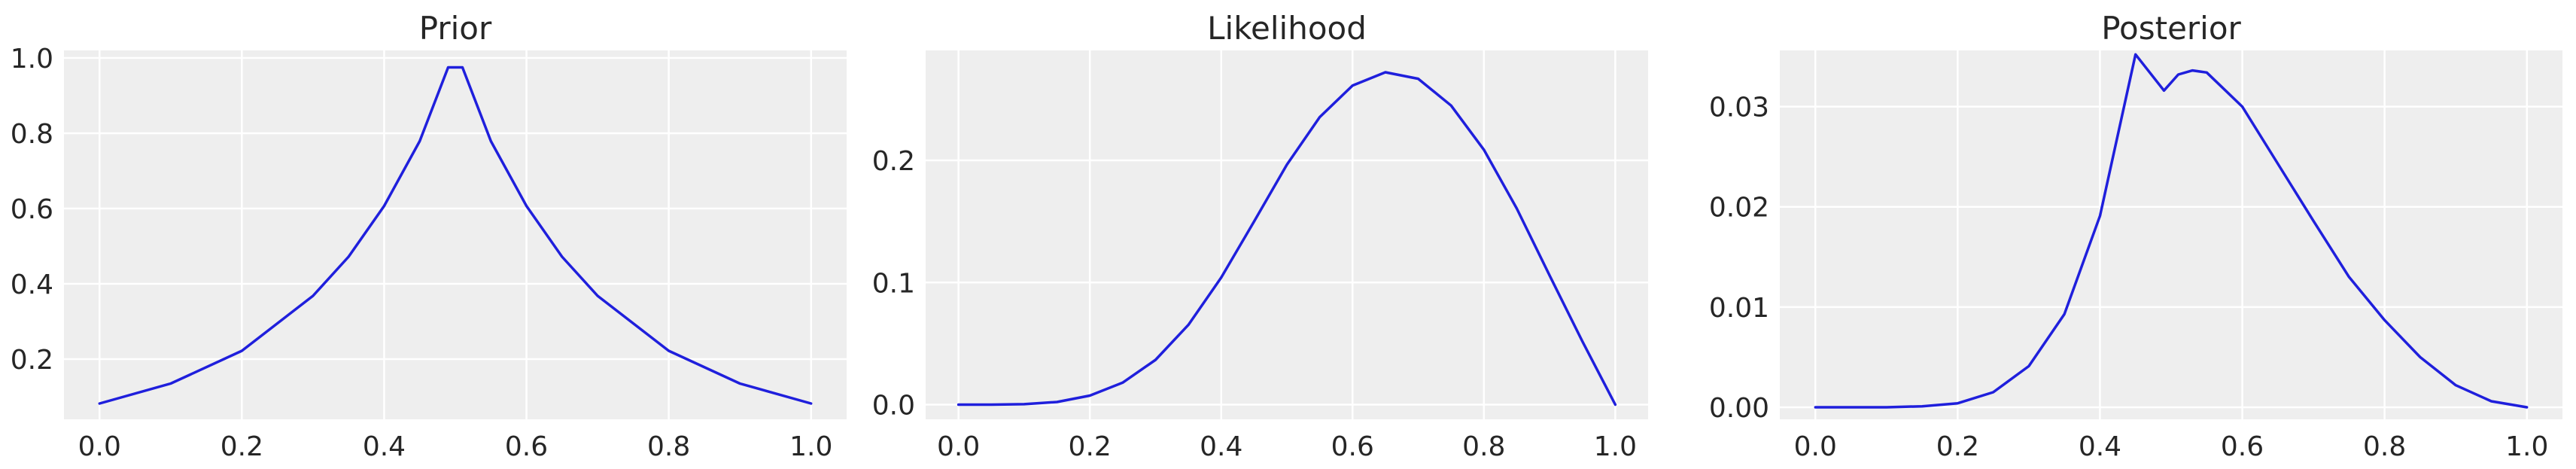 The width and height of the screenshot is (2576, 469). What do you see at coordinates (1739, 208) in the screenshot?
I see `y-tick-label: 0.02` at bounding box center [1739, 208].